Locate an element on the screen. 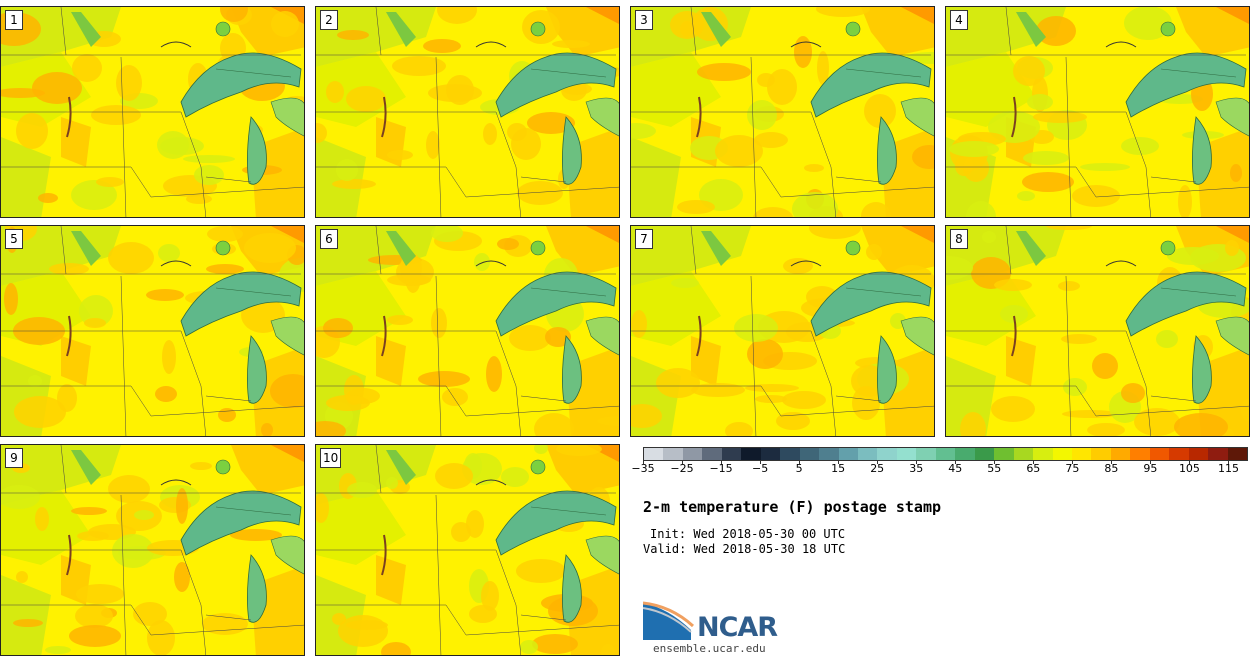  colorbar-tick-label: −35 is located at coordinates (643, 468).